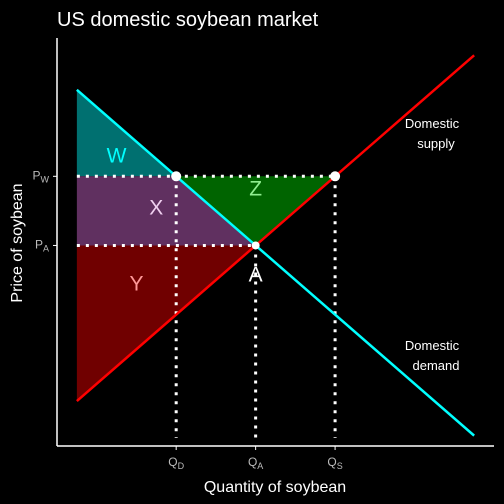 The width and height of the screenshot is (504, 504). I want to click on series-label-domestic-demand-1: demand, so click(436, 365).